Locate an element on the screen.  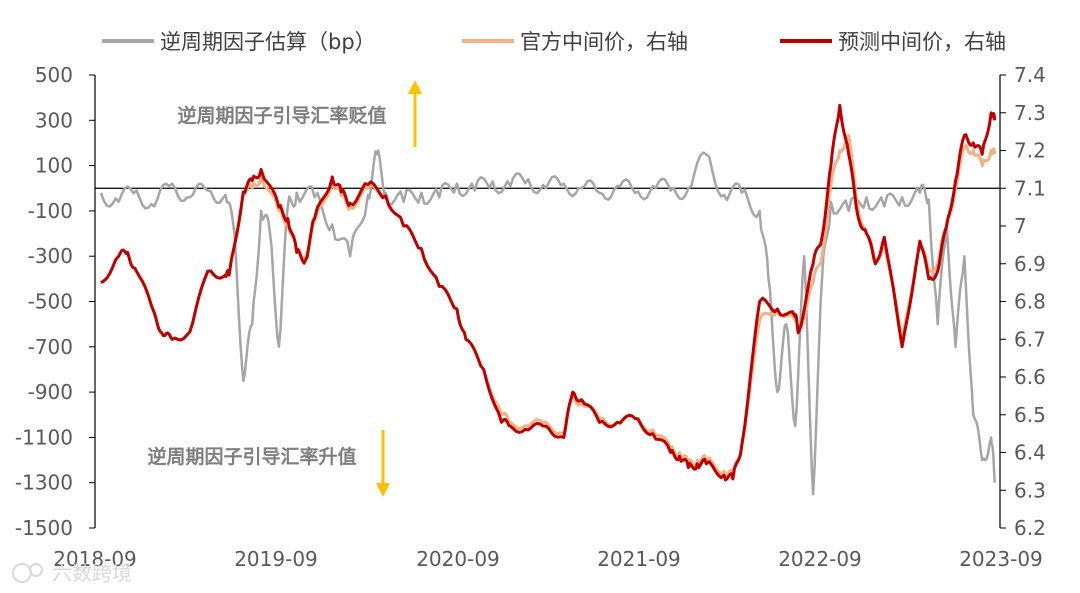
left-tick-label: -100 is located at coordinates (50, 211).